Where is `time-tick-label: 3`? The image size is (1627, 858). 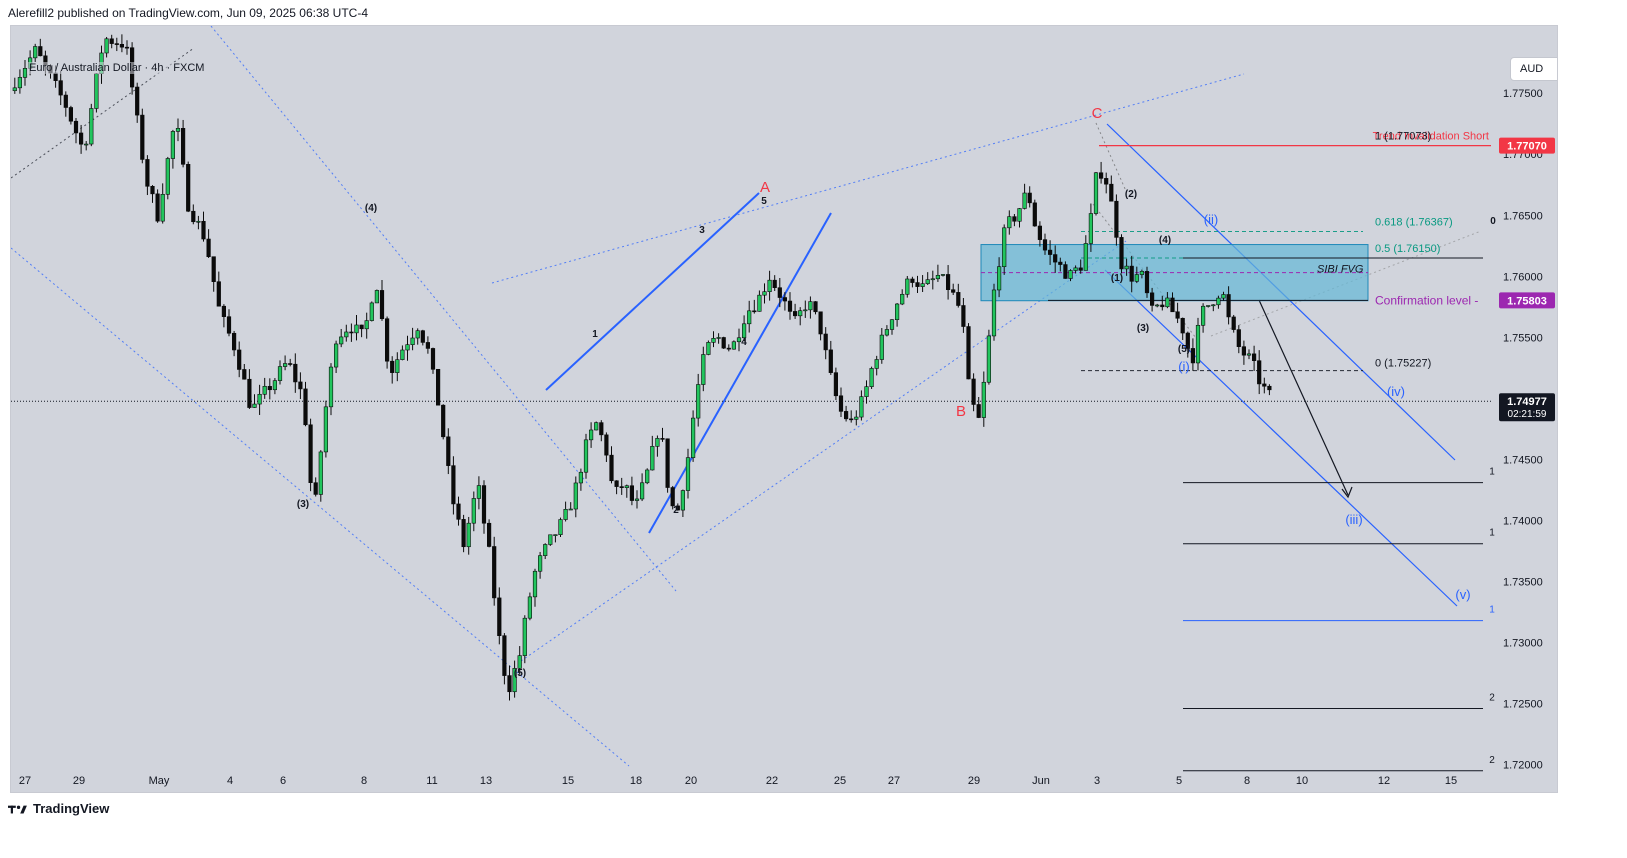
time-tick-label: 3 is located at coordinates (1097, 781).